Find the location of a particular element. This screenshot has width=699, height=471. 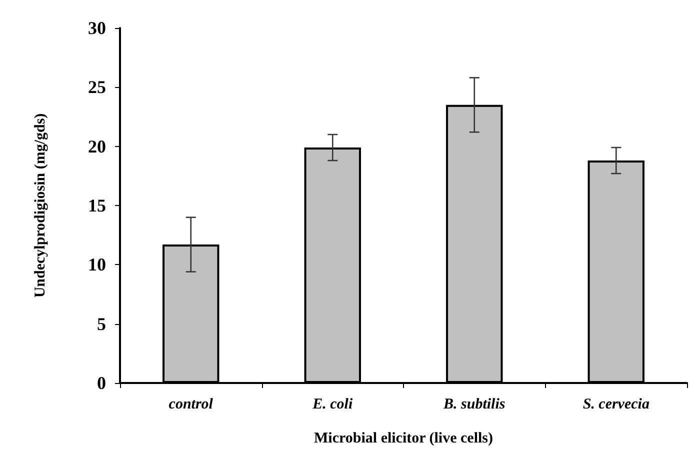

y-tick-label: 30 is located at coordinates (97, 28).